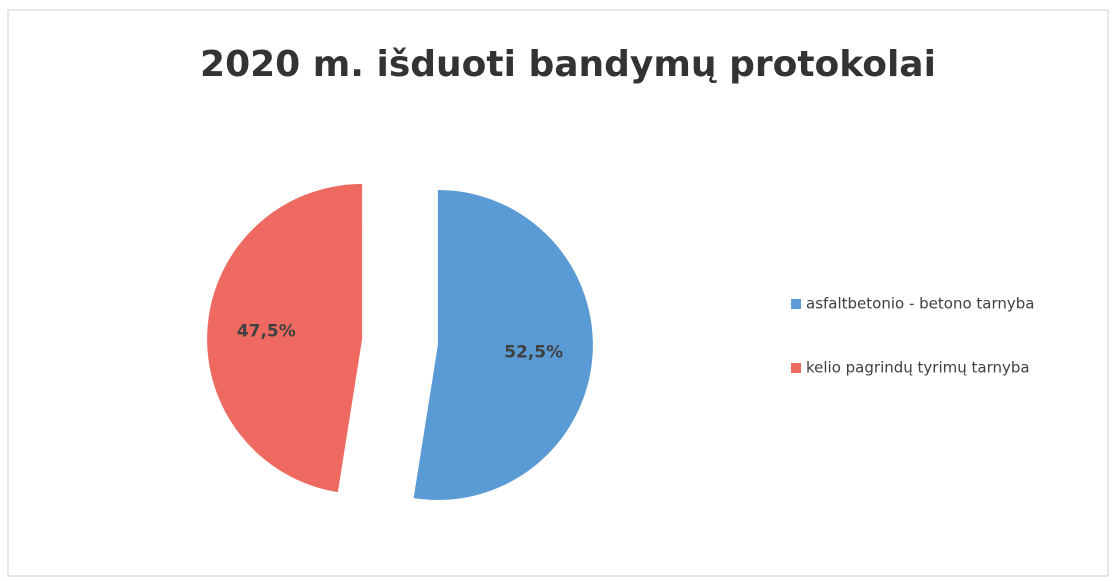 Image resolution: width=1116 pixels, height=581 pixels. I want to click on data-label: 47,5%, so click(266, 331).